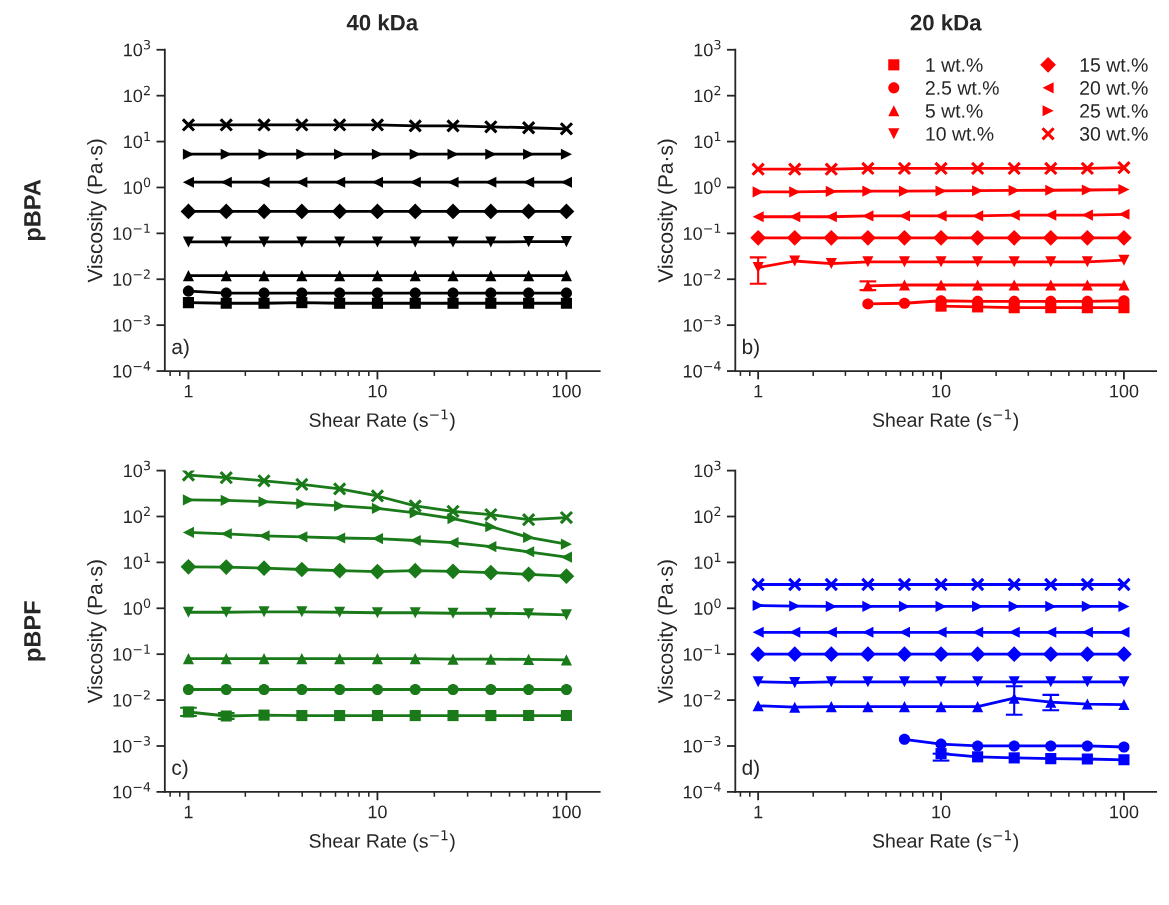 This screenshot has height=905, width=1169. I want to click on annotation: a), so click(180, 348).